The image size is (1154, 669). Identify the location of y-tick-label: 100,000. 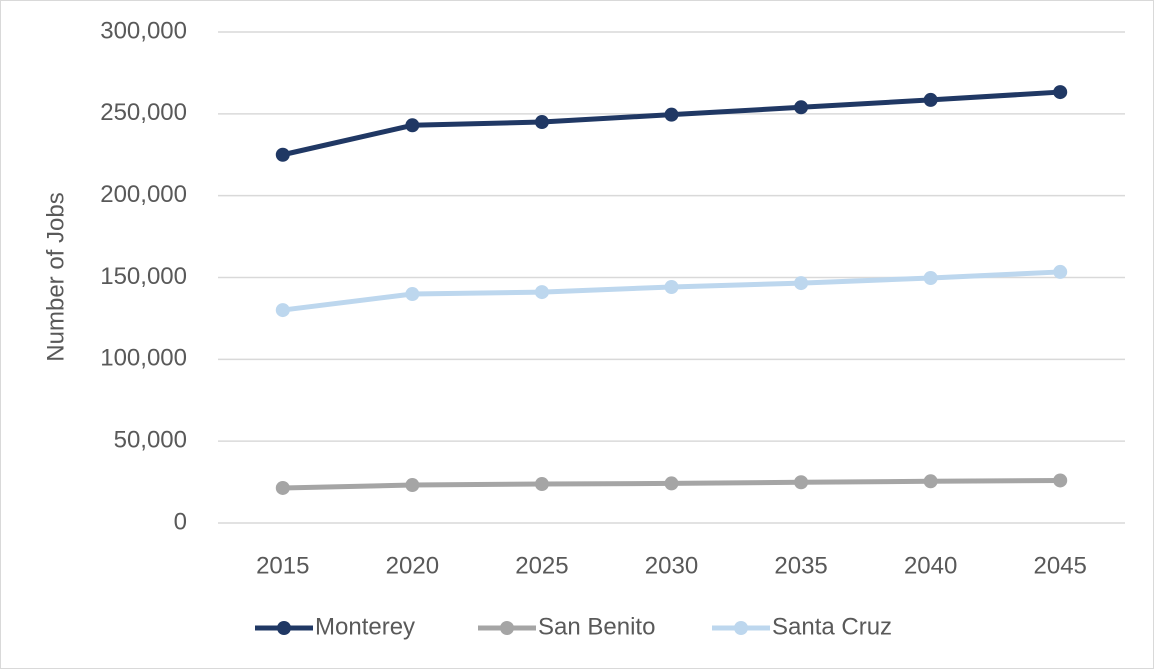
(143, 358).